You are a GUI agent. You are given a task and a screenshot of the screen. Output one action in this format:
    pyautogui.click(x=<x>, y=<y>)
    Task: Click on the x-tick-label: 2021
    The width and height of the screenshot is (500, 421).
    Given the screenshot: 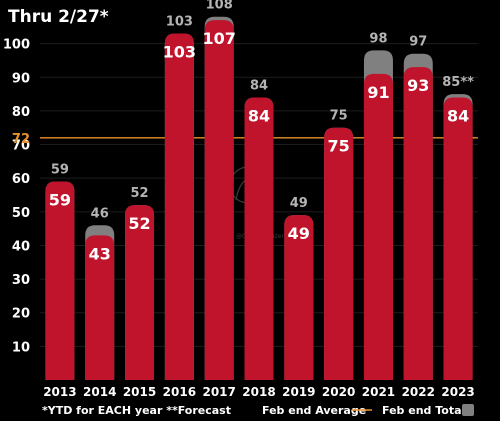 What is the action you would take?
    pyautogui.click(x=378, y=392)
    